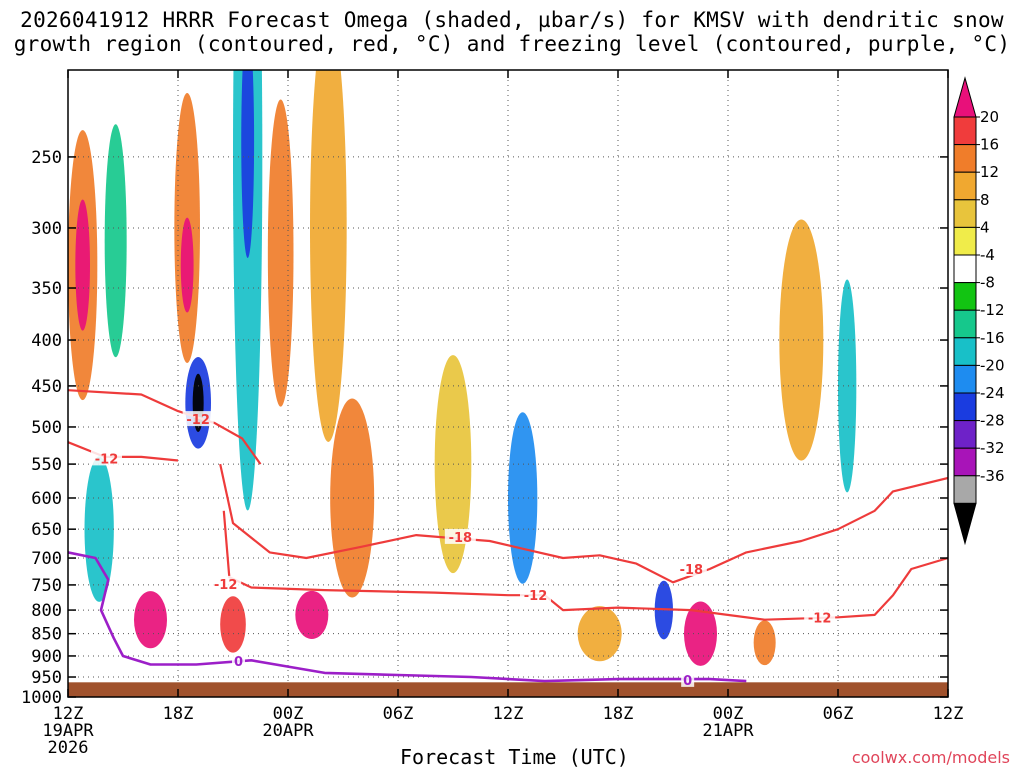 The image size is (1024, 769). What do you see at coordinates (238, 662) in the screenshot?
I see `contour-label-7: 0` at bounding box center [238, 662].